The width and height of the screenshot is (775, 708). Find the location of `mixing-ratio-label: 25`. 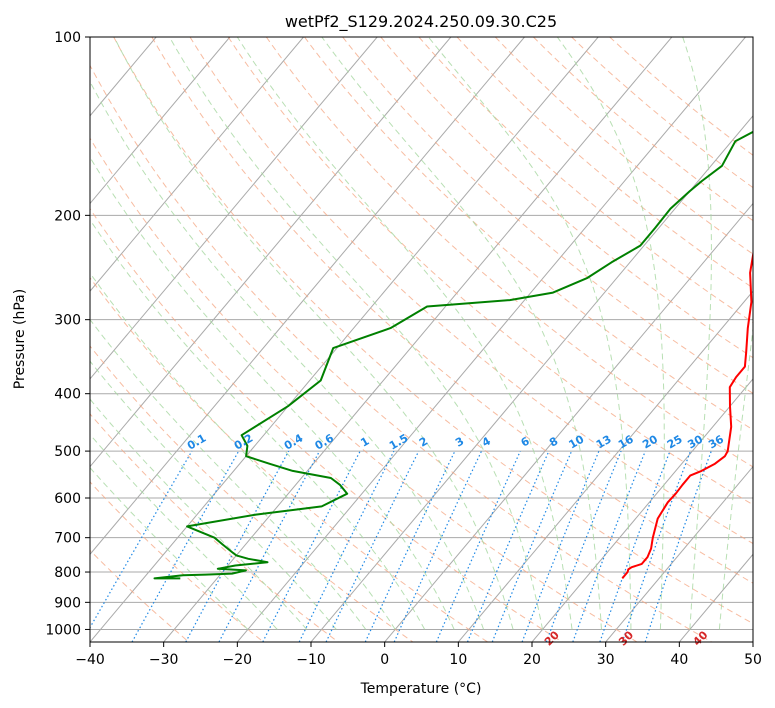

mixing-ratio-label: 25 is located at coordinates (675, 442).